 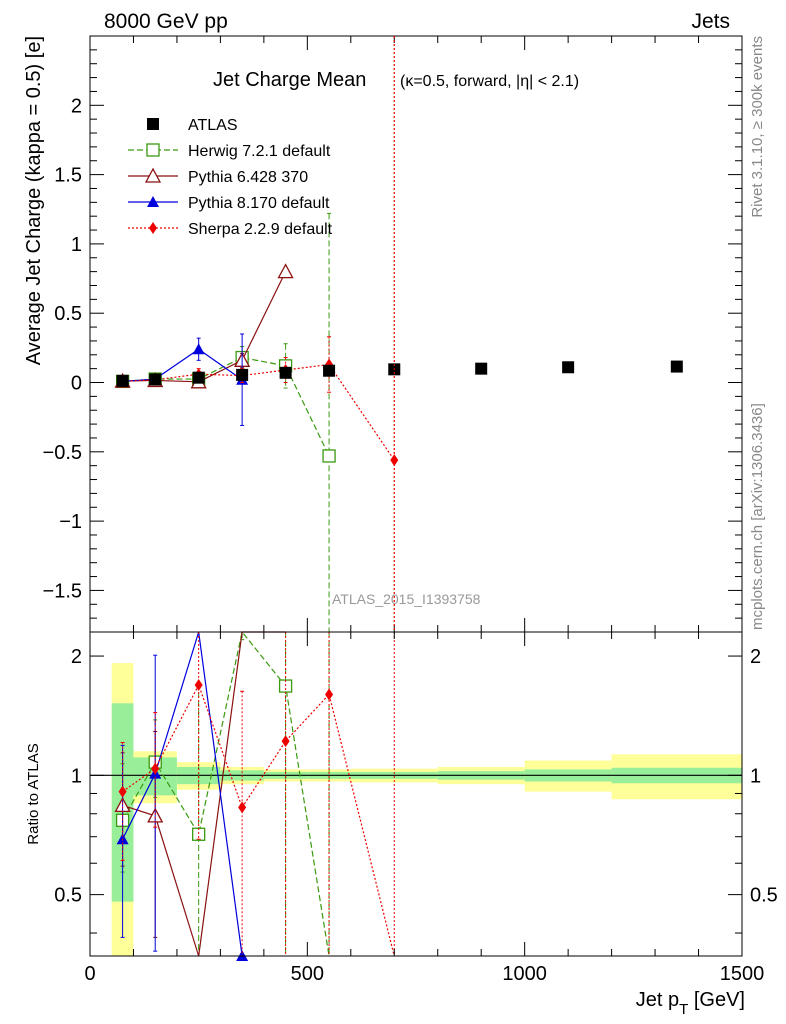 I want to click on x-axis-label: Jet pT [GeV], so click(x=690, y=1003).